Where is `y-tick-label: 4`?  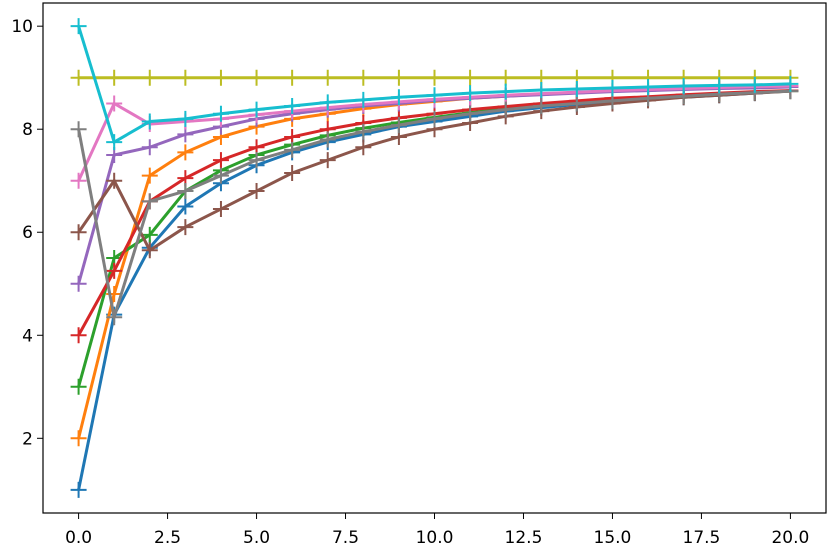
y-tick-label: 4 is located at coordinates (27, 336).